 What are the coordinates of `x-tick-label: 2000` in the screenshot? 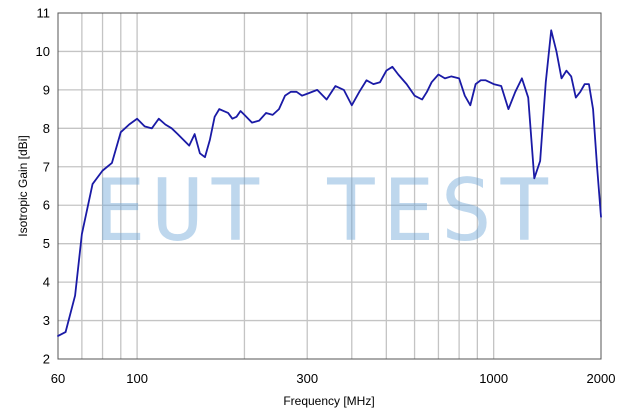 It's located at (601, 378).